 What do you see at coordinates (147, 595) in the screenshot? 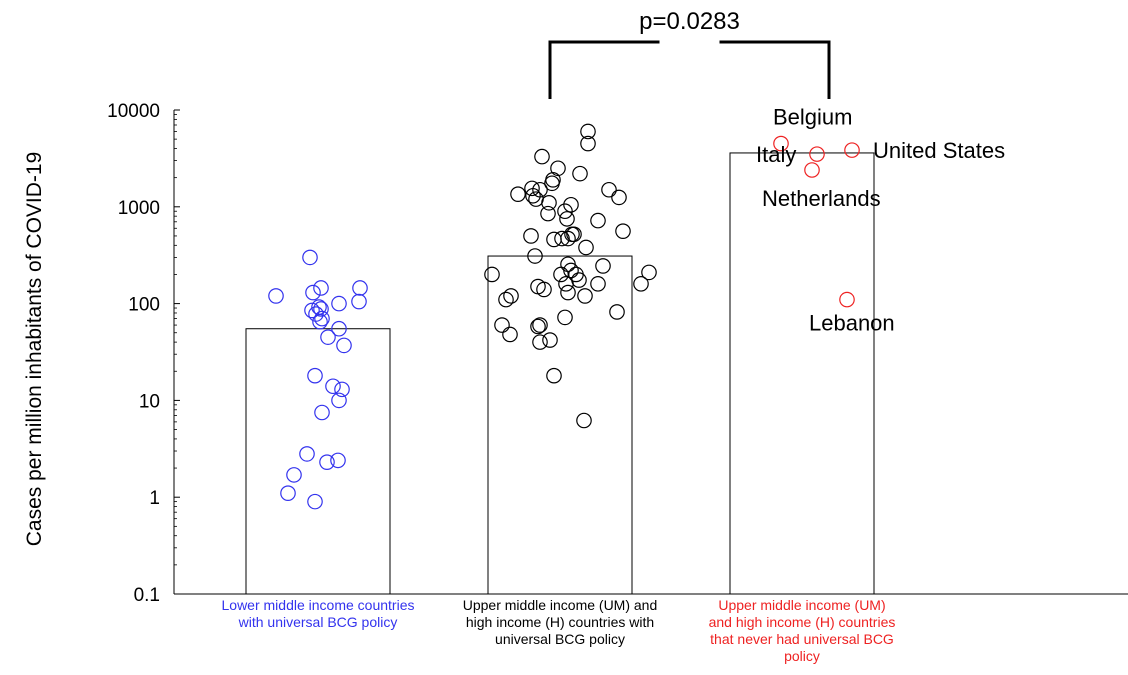
I see `y-tick-label: 0.1` at bounding box center [147, 595].